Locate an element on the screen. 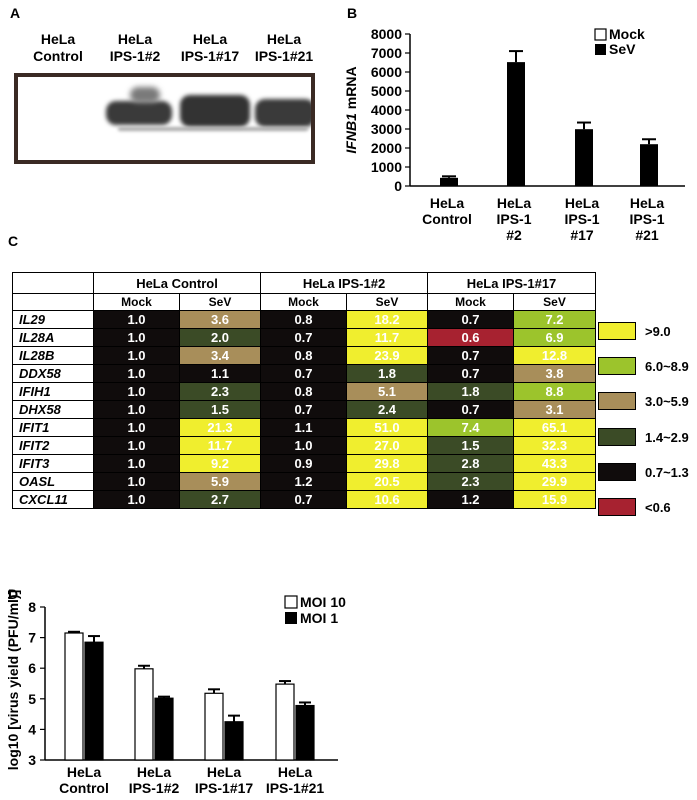 The image size is (697, 800). heatmap-cell: 29.8 is located at coordinates (387, 463).